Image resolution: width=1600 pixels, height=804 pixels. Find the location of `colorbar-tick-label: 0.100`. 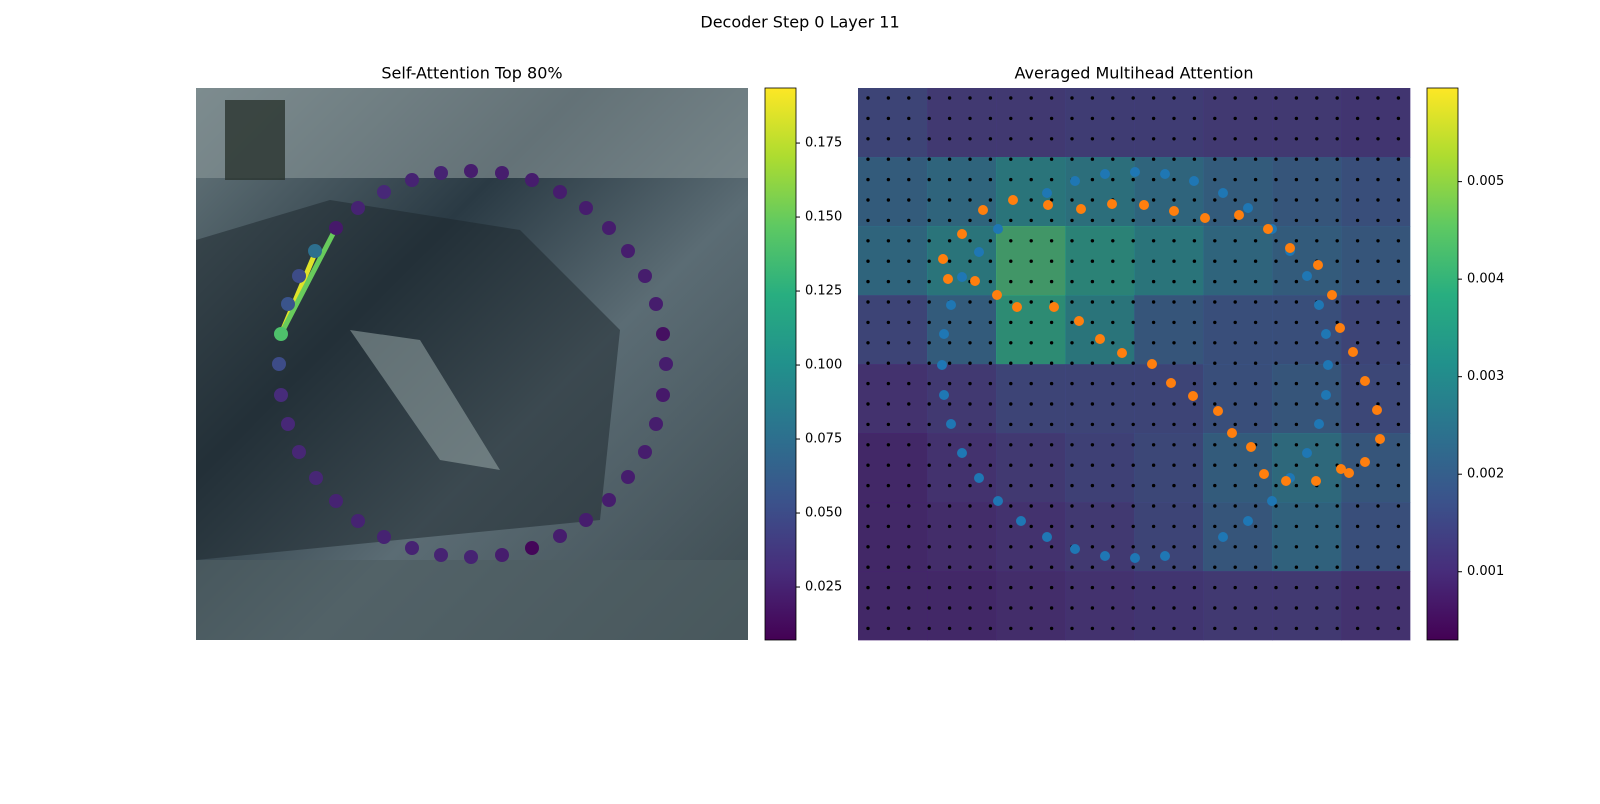

colorbar-tick-label: 0.100 is located at coordinates (823, 365).